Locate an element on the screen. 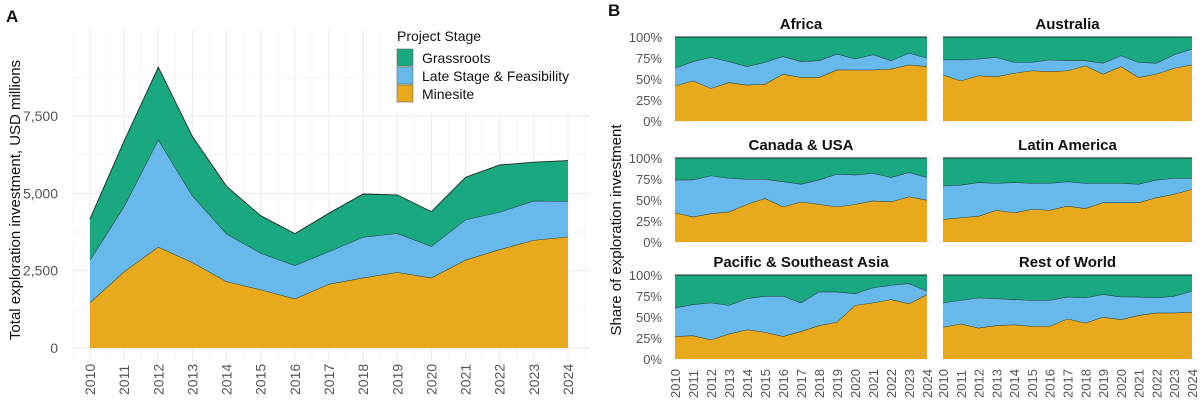  legend-key-late-stage-feasibility is located at coordinates (405, 75).